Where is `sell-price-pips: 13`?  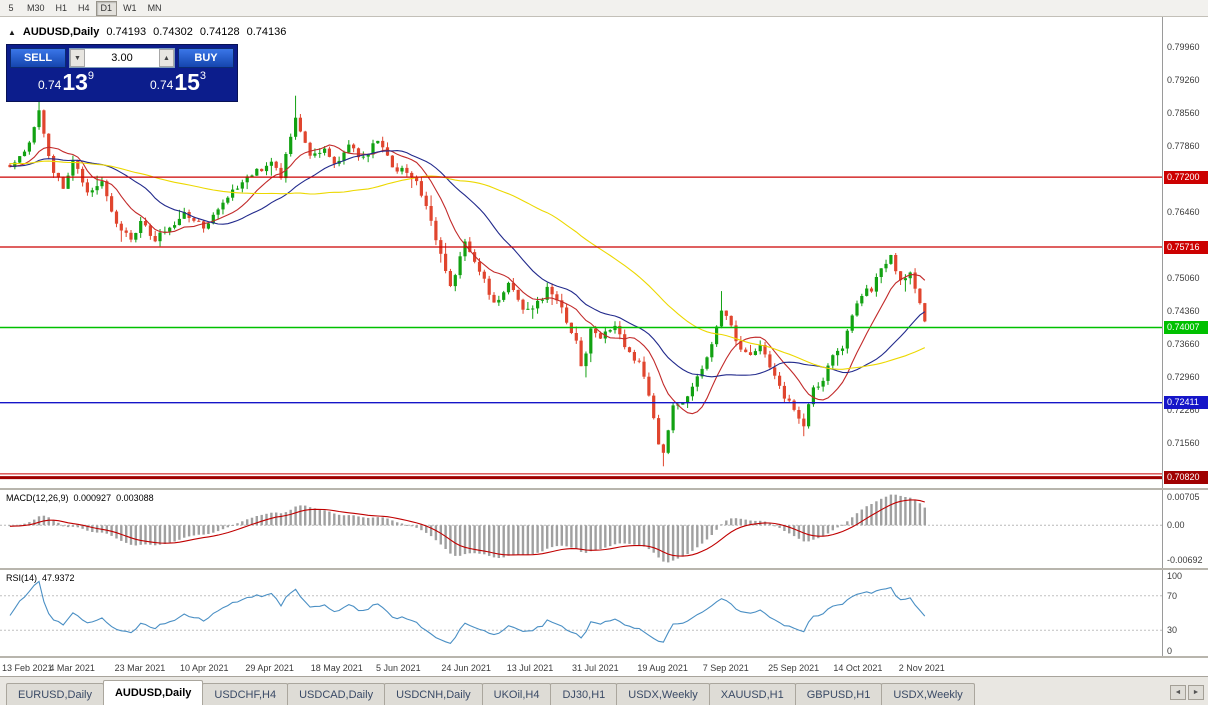
sell-price-pips: 13 is located at coordinates (75, 82).